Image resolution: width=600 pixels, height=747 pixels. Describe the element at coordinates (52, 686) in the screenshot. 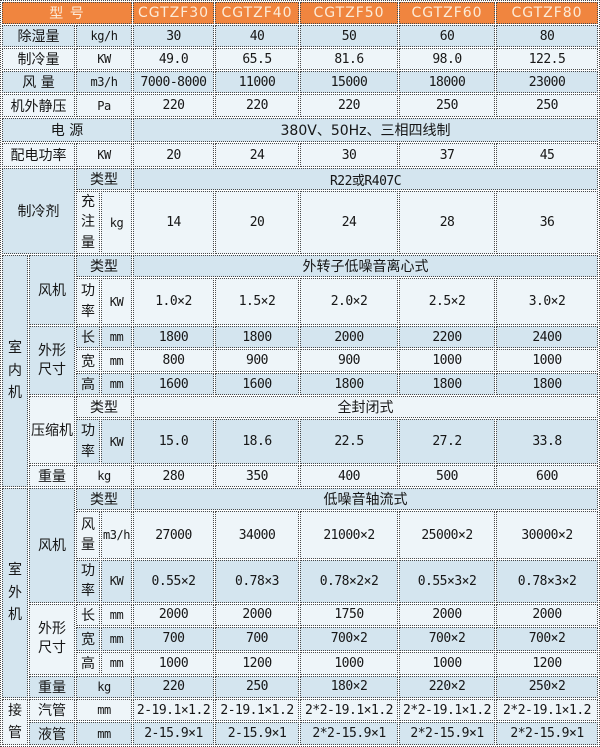

I see `outdoor-weight-label: 重量` at that location.